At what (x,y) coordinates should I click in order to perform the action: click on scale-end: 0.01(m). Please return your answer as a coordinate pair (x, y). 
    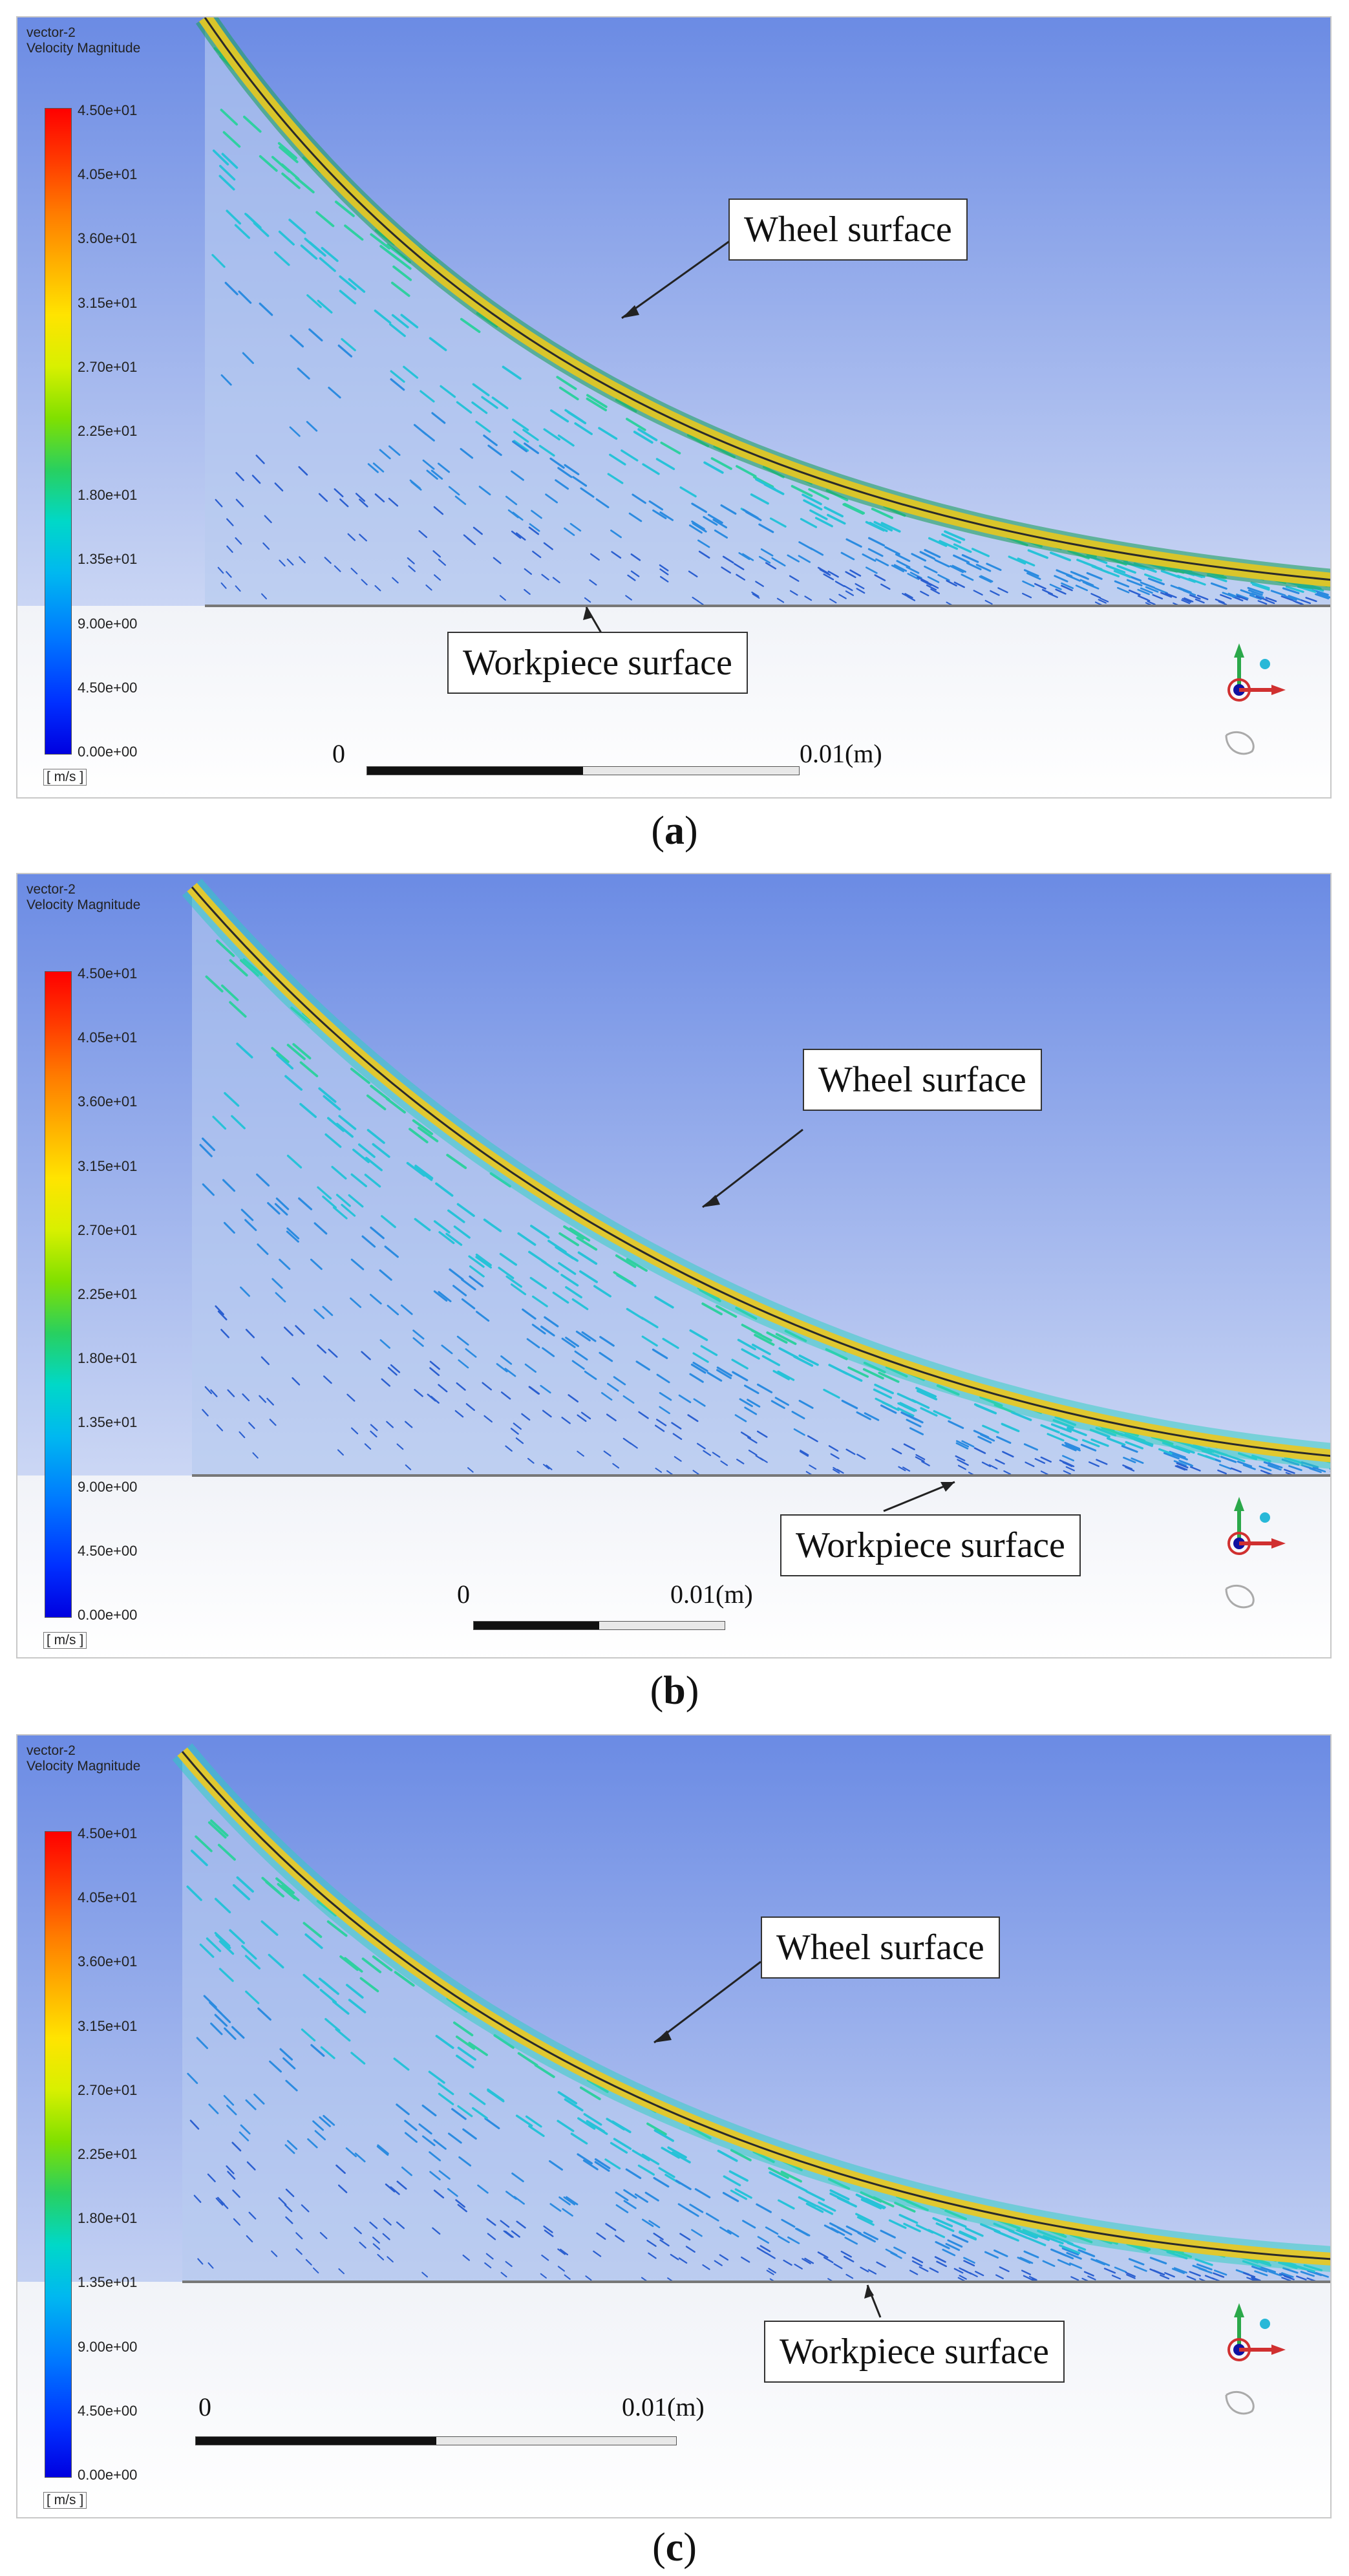
    Looking at the image, I should click on (841, 753).